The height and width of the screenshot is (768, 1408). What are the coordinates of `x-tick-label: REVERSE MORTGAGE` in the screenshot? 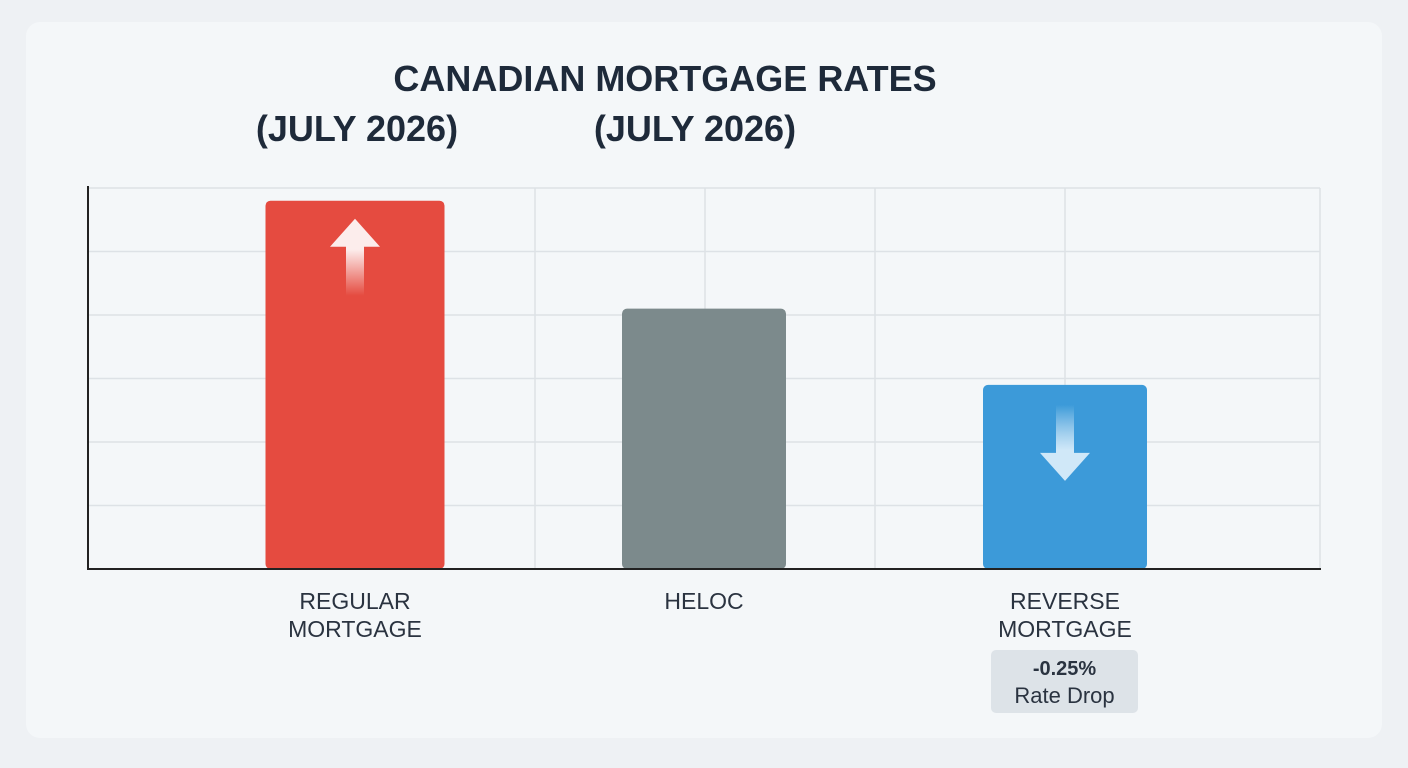 It's located at (1065, 615).